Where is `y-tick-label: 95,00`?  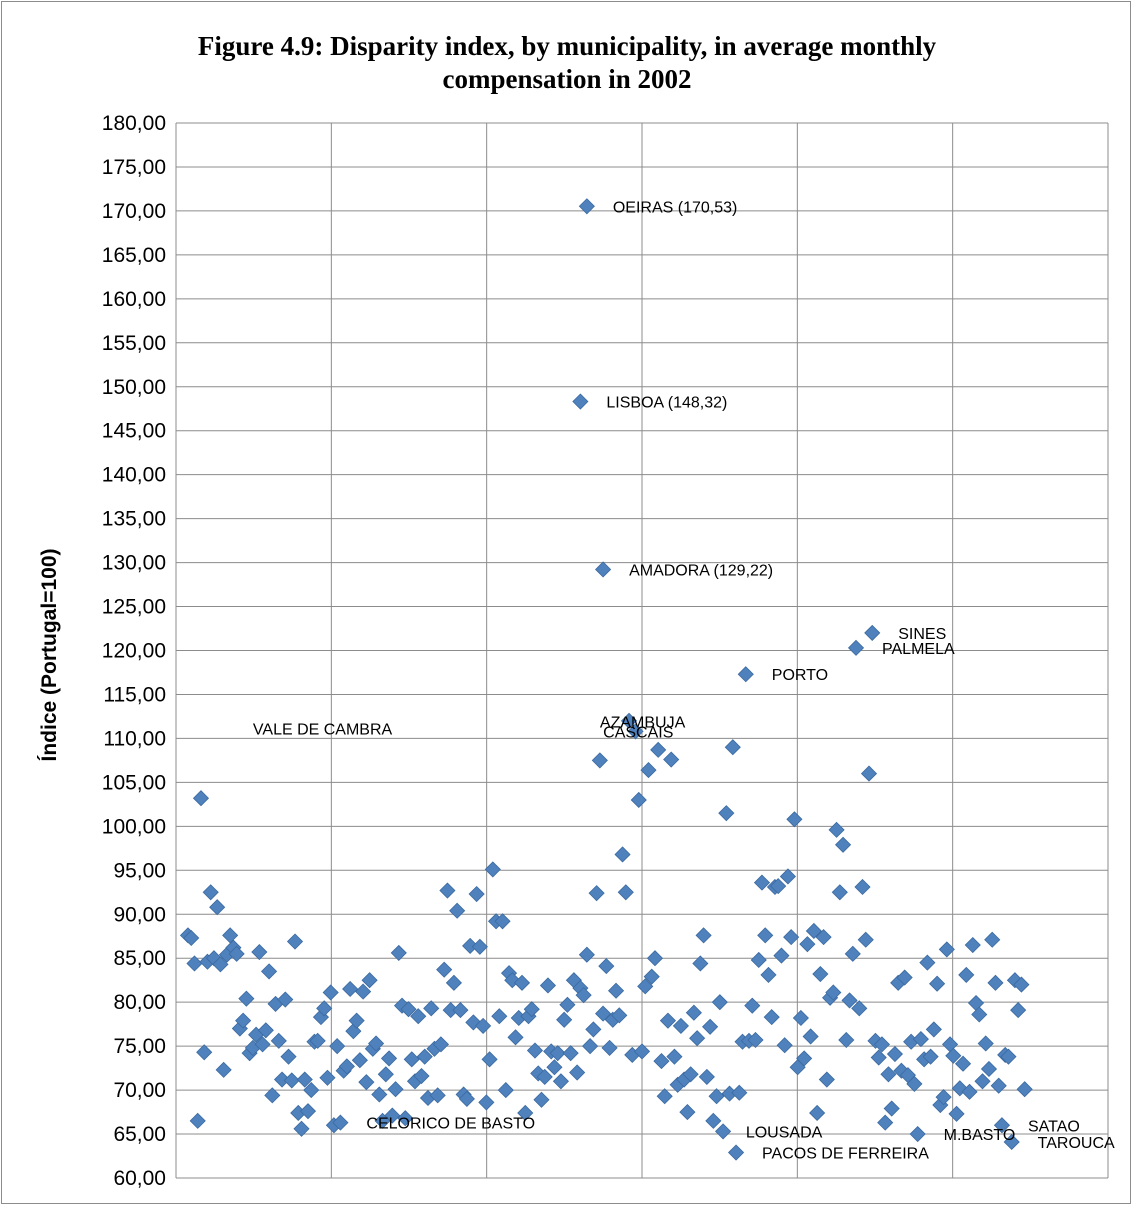 y-tick-label: 95,00 is located at coordinates (139, 870).